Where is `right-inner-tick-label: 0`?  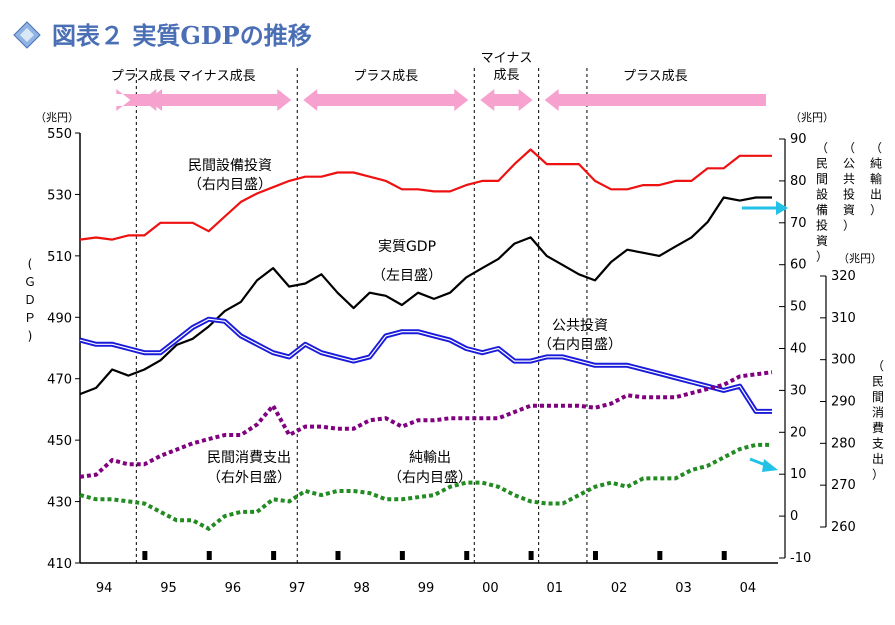
right-inner-tick-label: 0 is located at coordinates (794, 516).